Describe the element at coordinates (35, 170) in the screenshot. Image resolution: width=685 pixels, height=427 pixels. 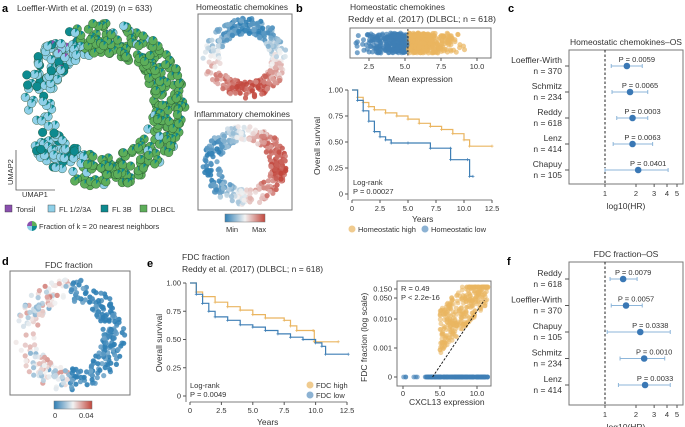
I see `umap-axes` at that location.